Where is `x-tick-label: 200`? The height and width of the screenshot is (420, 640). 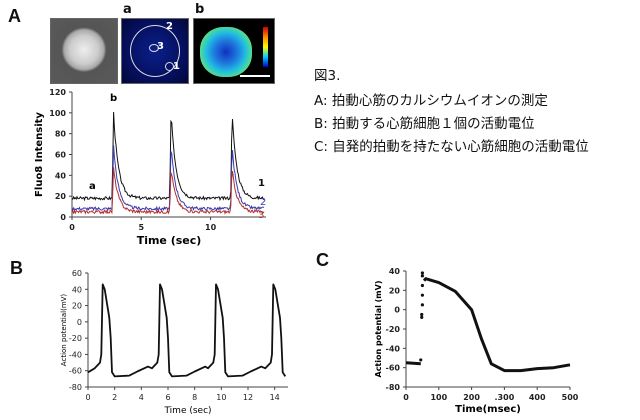 x-tick-label: 200 is located at coordinates (471, 397).